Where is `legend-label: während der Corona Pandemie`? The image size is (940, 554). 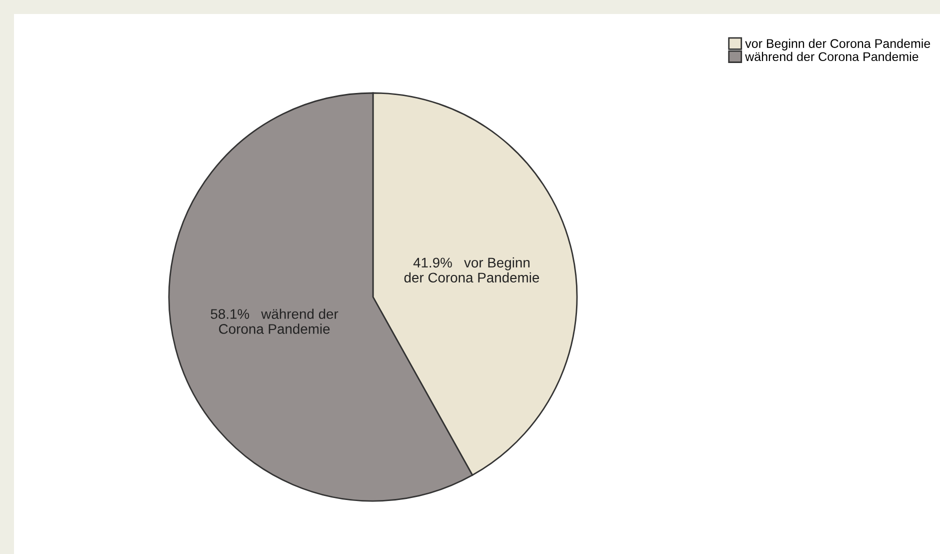 legend-label: während der Corona Pandemie is located at coordinates (831, 57).